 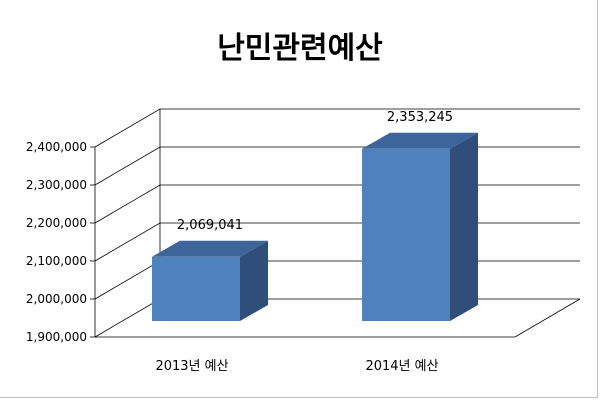 I want to click on y-tick-label: 2,200,000, so click(x=56, y=223).